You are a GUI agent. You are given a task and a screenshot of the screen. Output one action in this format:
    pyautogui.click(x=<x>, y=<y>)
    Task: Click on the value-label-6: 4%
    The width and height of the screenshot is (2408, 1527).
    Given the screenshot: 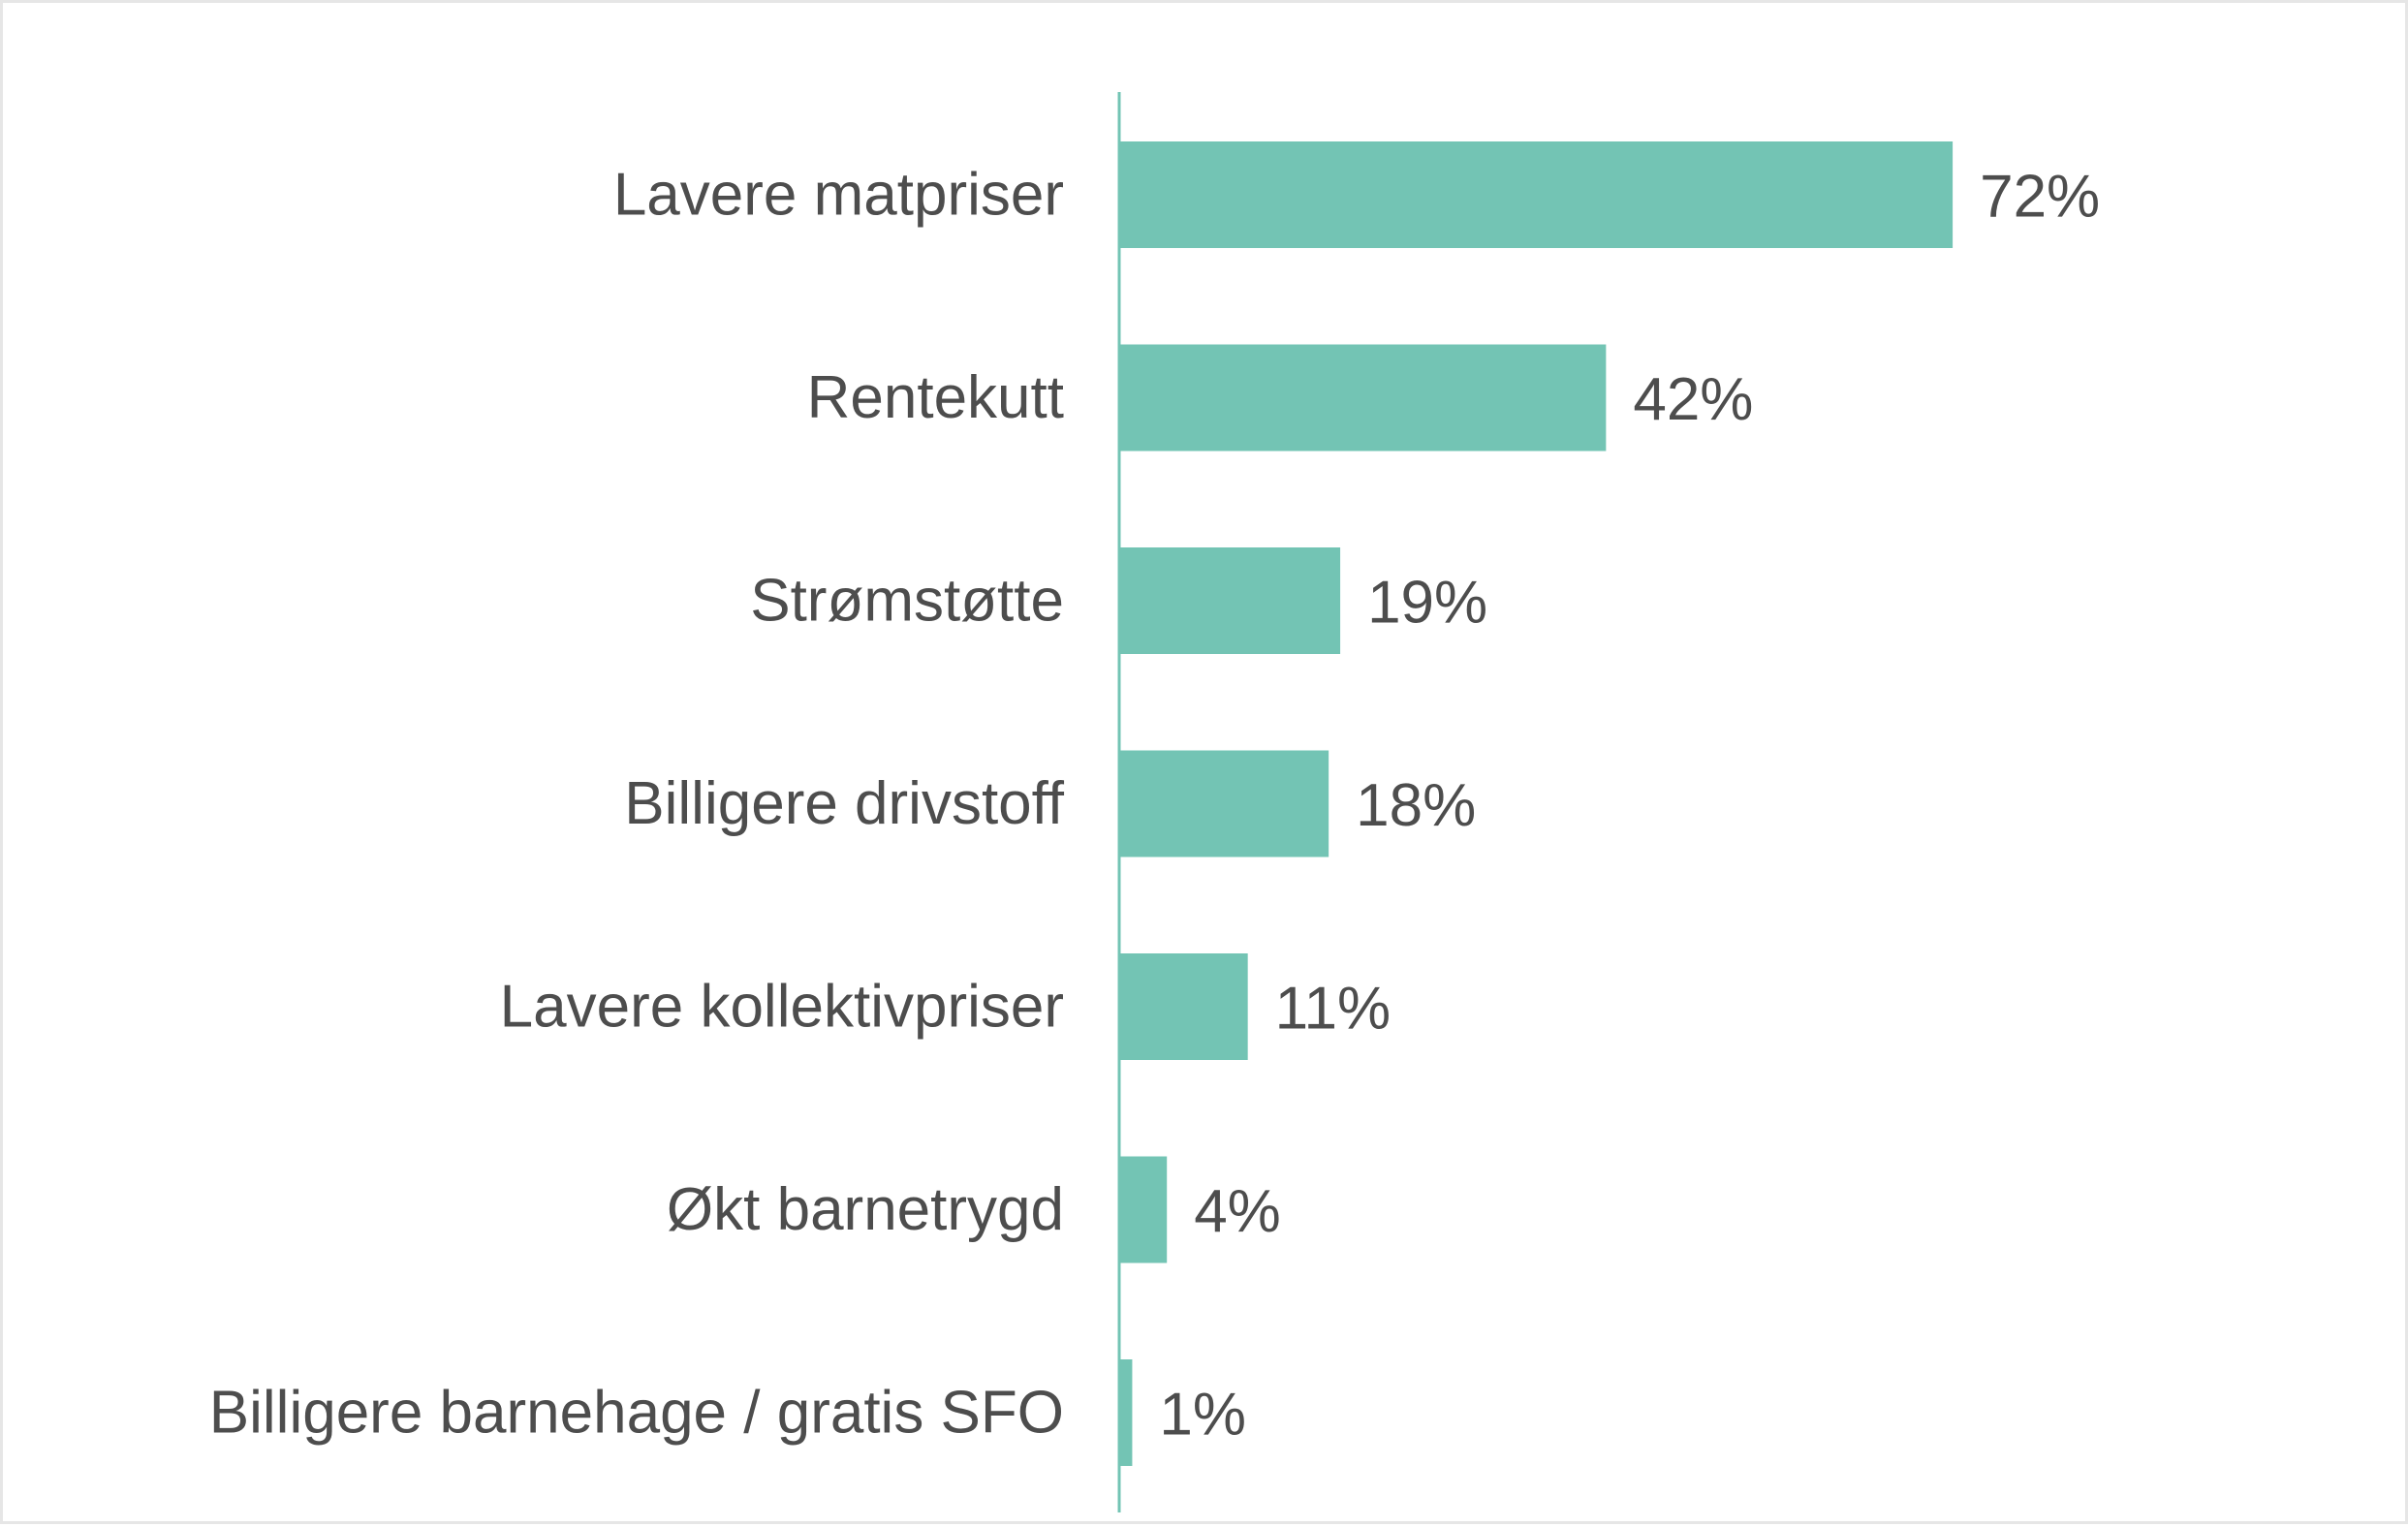 What is the action you would take?
    pyautogui.click(x=1237, y=1212)
    